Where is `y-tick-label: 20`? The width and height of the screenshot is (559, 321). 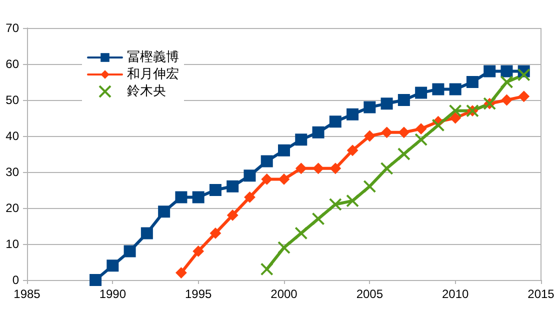
y-tick-label: 20 is located at coordinates (13, 208).